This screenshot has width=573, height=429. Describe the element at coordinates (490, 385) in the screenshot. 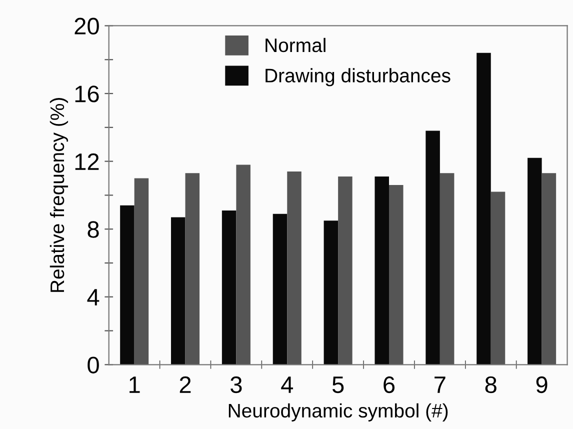

I see `x-tick-label: 8` at that location.